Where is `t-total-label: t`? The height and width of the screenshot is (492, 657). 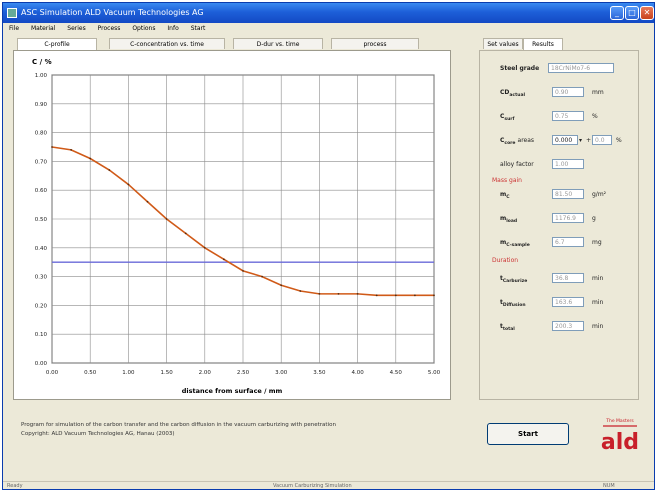 t-total-label: t is located at coordinates (501, 326).